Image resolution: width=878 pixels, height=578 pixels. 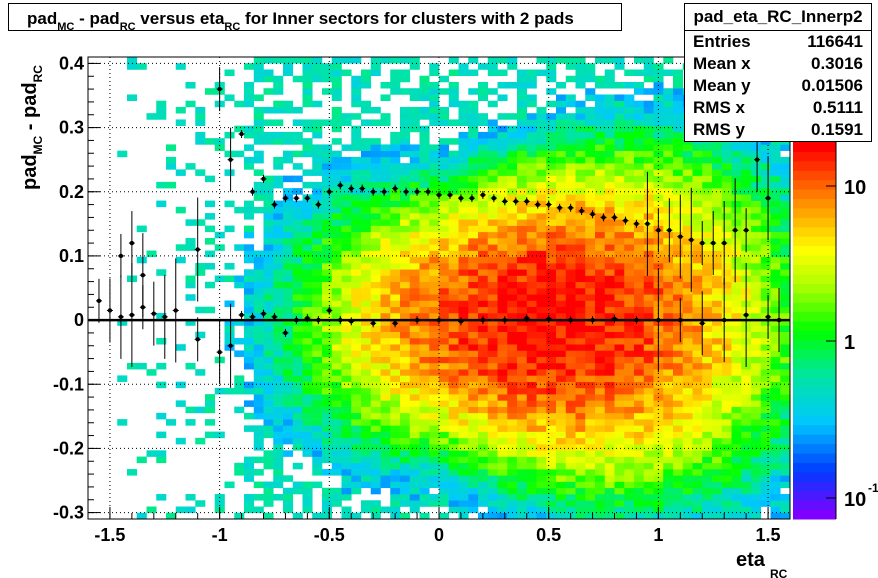 I want to click on y-tick-label: 0.3, so click(x=71, y=128).